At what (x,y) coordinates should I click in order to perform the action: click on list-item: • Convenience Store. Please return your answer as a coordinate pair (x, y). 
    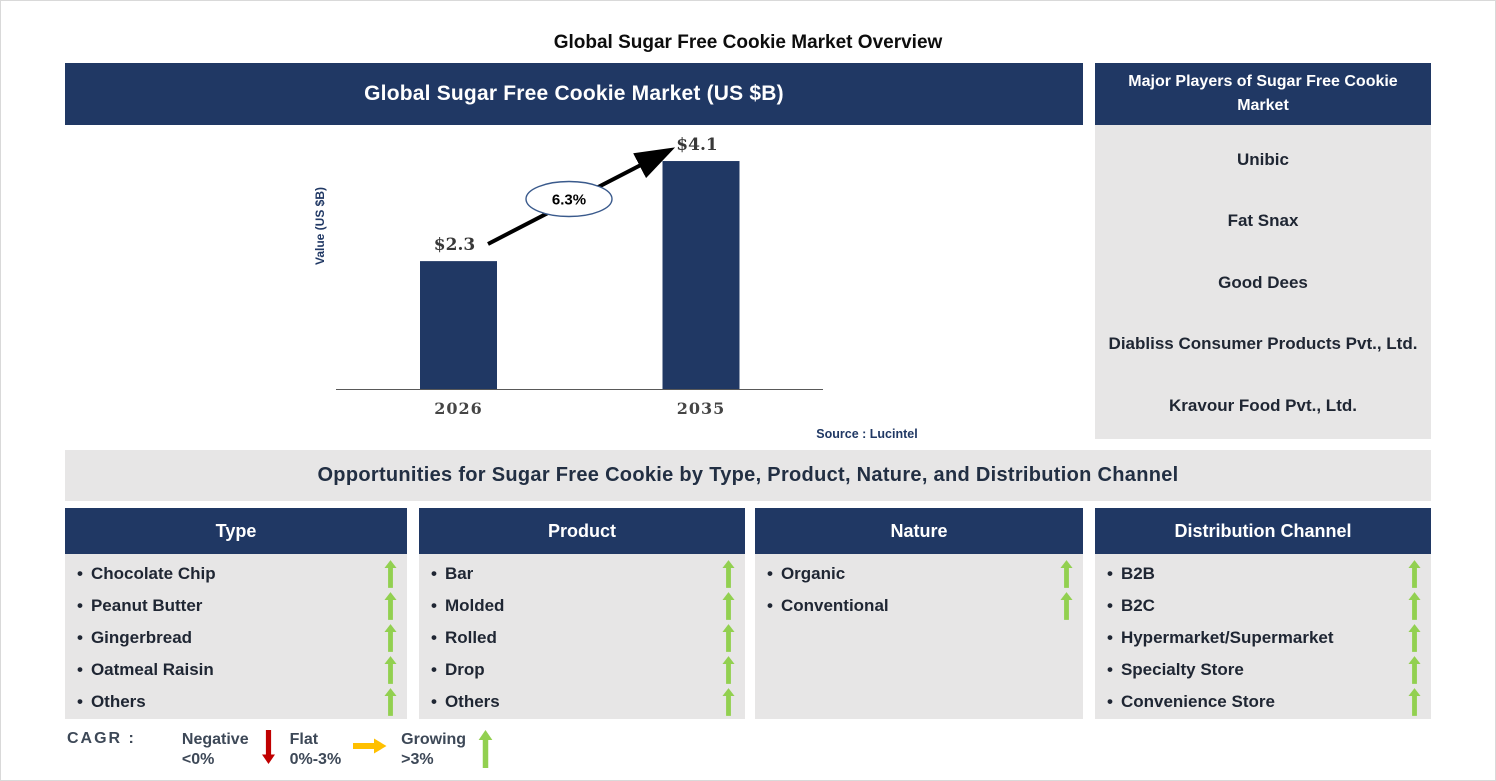
    Looking at the image, I should click on (1264, 702).